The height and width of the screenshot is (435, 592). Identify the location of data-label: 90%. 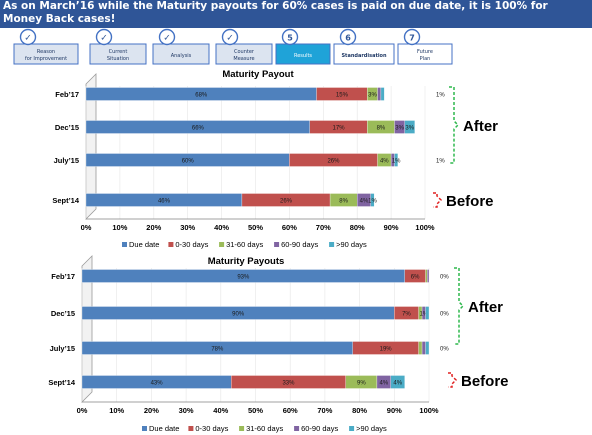
(238, 315).